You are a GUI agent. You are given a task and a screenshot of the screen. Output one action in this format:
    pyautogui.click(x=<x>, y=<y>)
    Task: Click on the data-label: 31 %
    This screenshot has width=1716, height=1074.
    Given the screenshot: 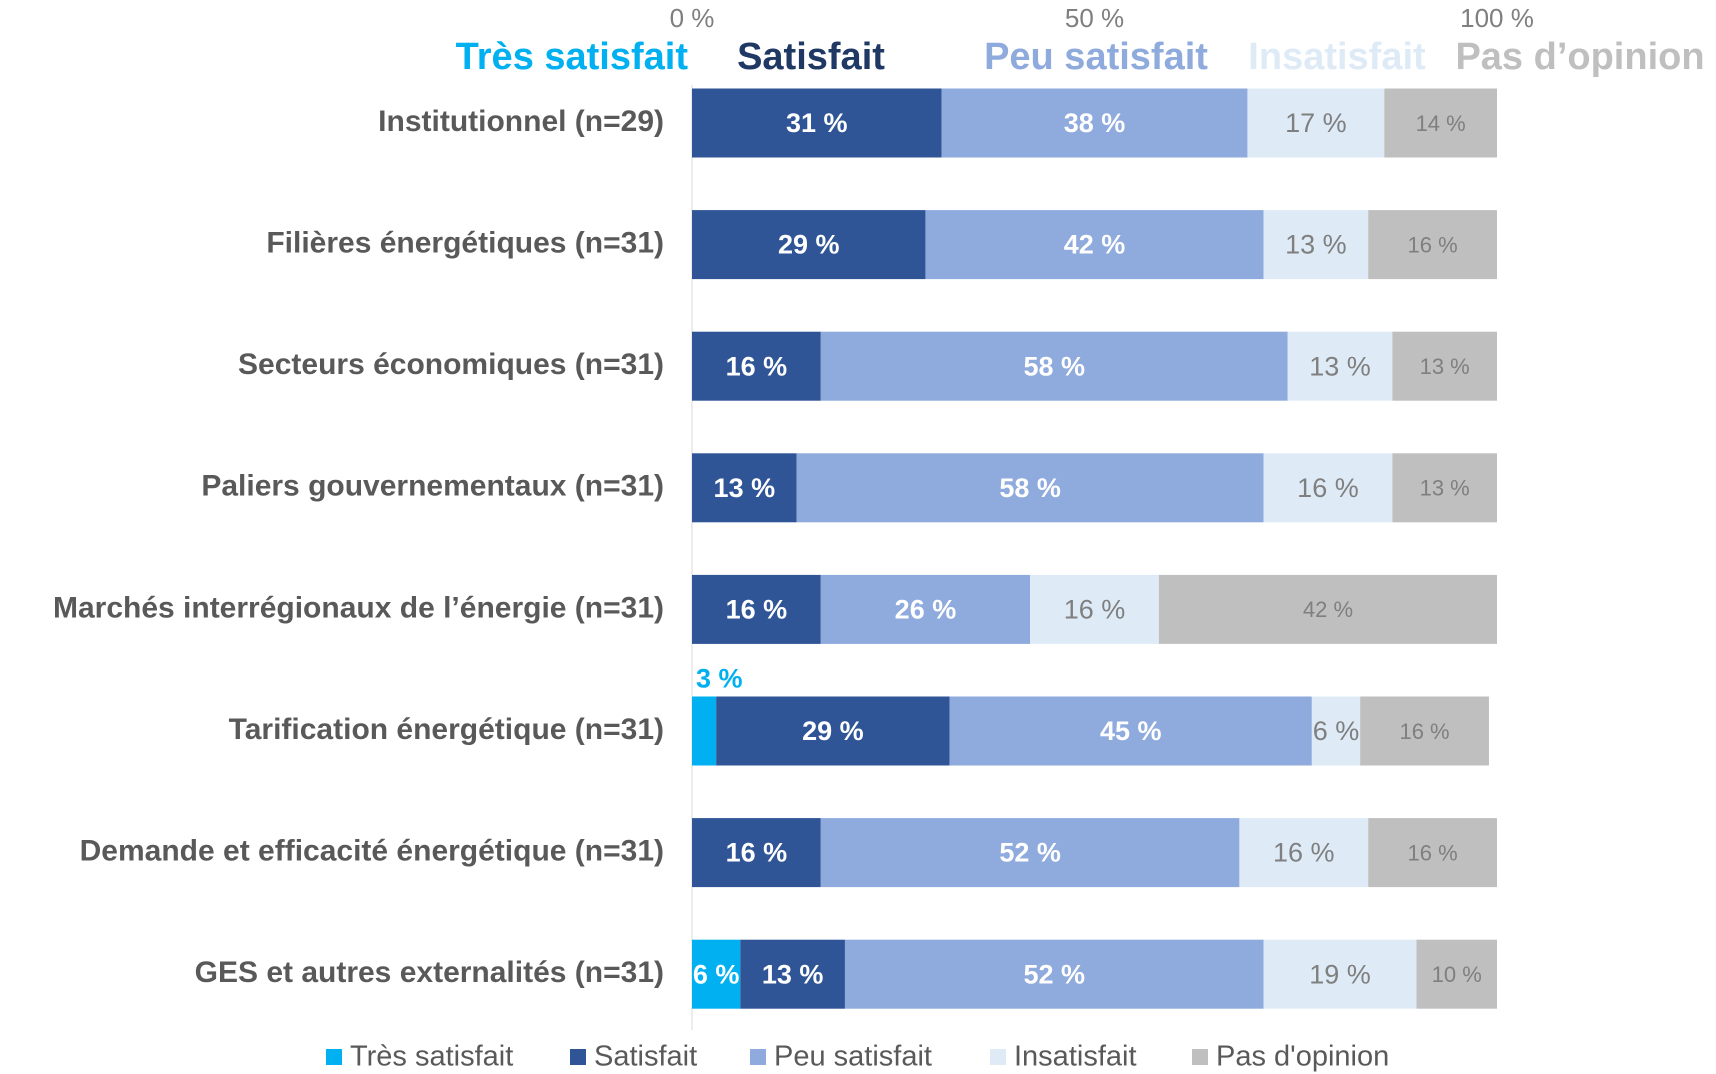 What is the action you would take?
    pyautogui.click(x=817, y=123)
    